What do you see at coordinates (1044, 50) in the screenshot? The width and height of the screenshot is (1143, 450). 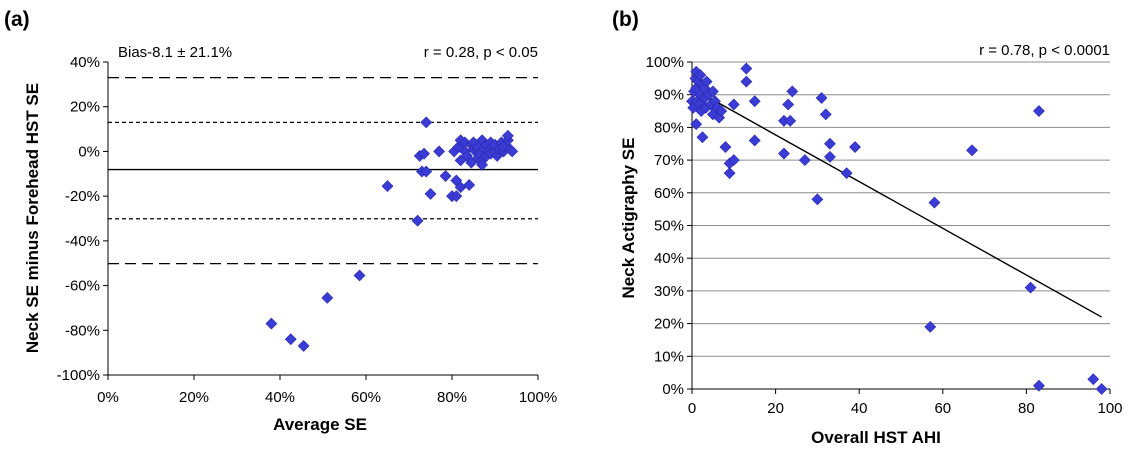 I see `panel-b-correlation-annotation: r = 0.78, p < 0.0001` at bounding box center [1044, 50].